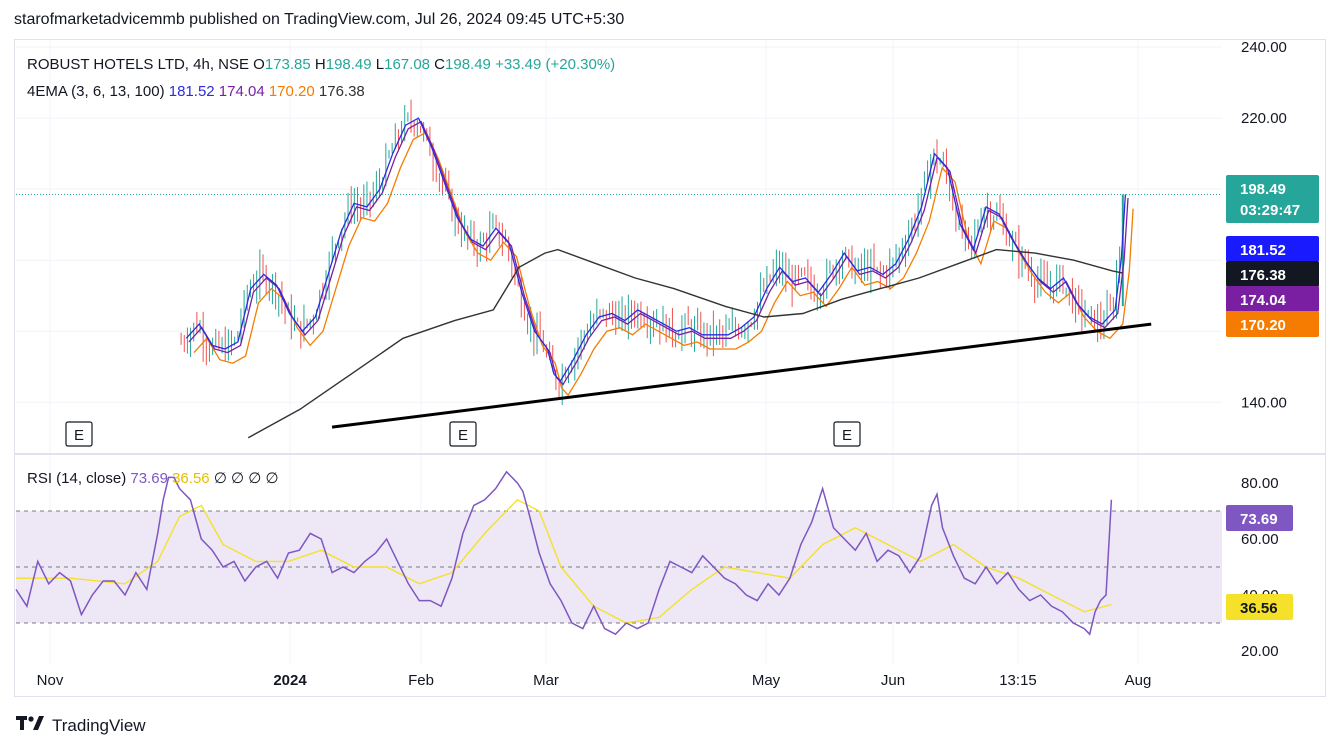  Describe the element at coordinates (50, 680) in the screenshot. I see `time-tick: Nov` at that location.